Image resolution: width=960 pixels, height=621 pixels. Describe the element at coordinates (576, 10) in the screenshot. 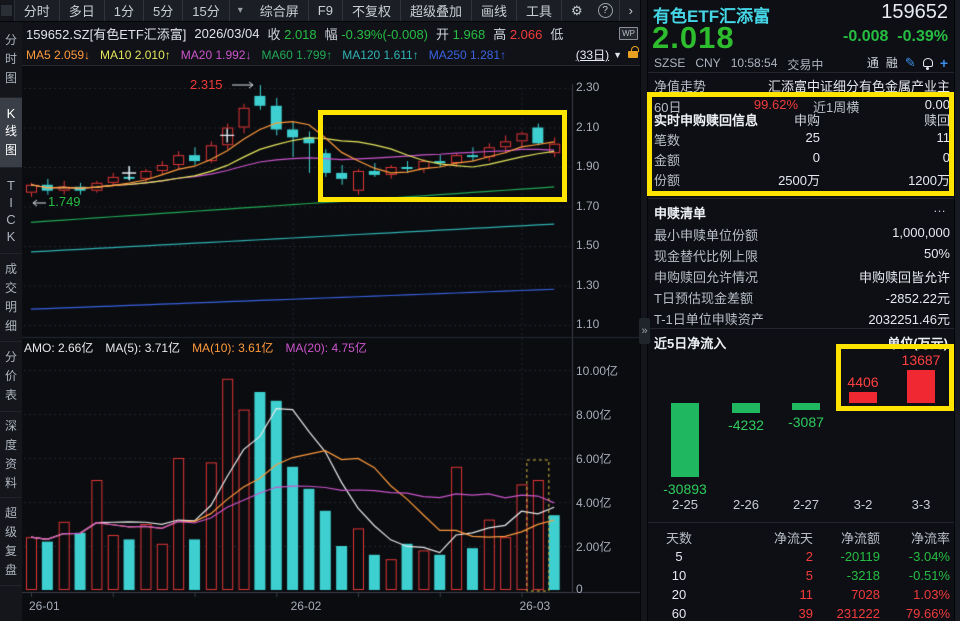

I see `settings-gear-icon: ⚙` at that location.